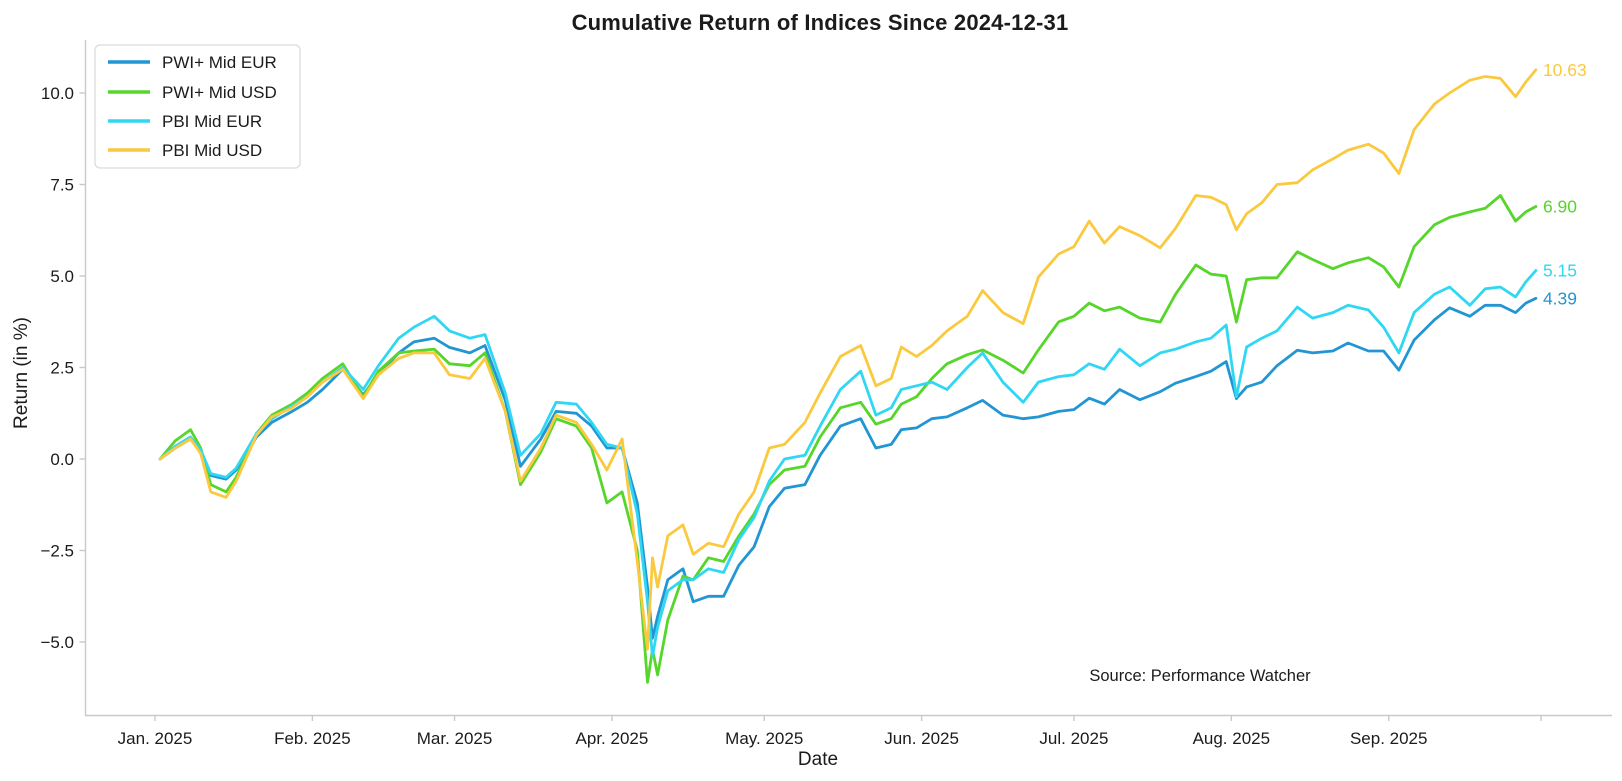 The image size is (1622, 781). Describe the element at coordinates (612, 738) in the screenshot. I see `x-tick-label: Apr. 2025` at that location.